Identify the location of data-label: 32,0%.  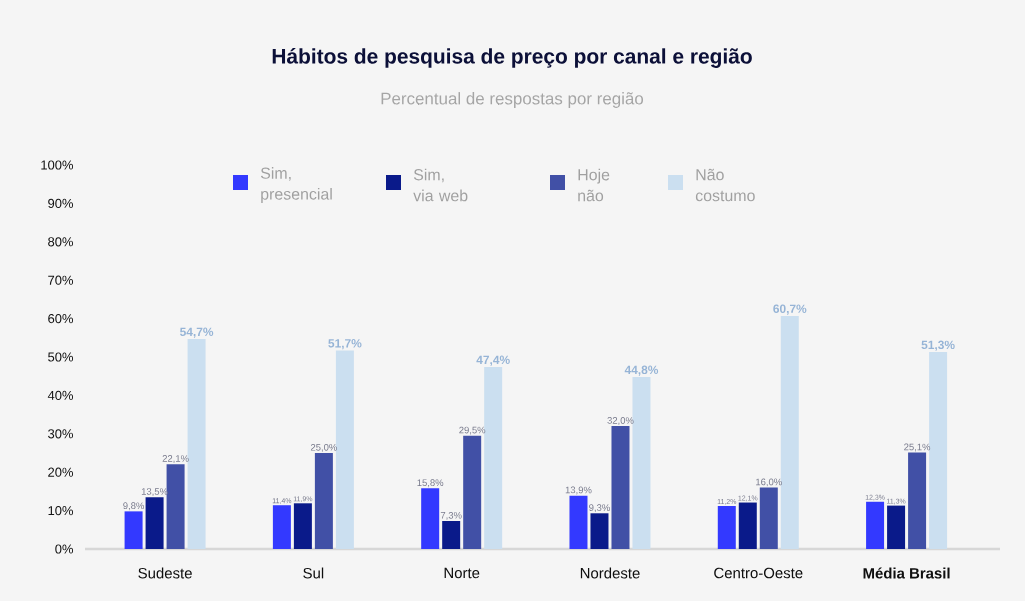
(620, 421).